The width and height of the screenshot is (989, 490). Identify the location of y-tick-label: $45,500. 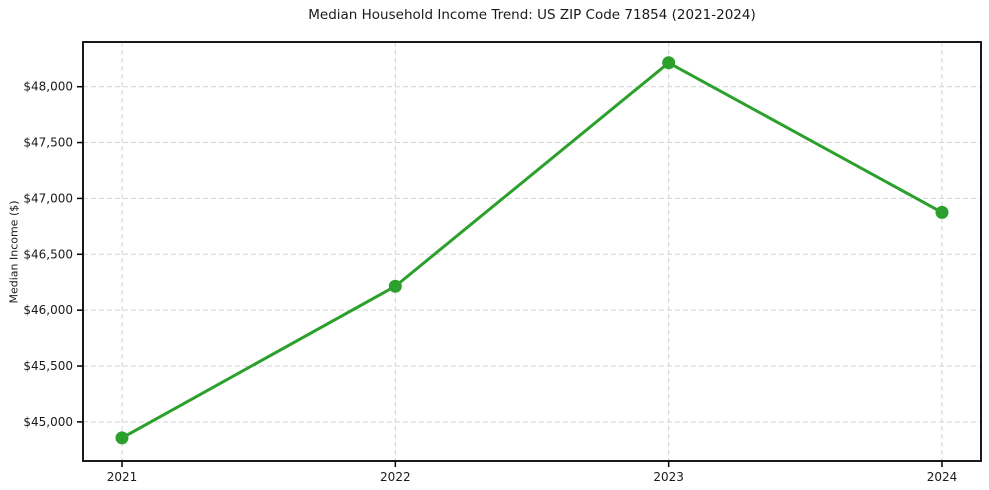
(48, 366).